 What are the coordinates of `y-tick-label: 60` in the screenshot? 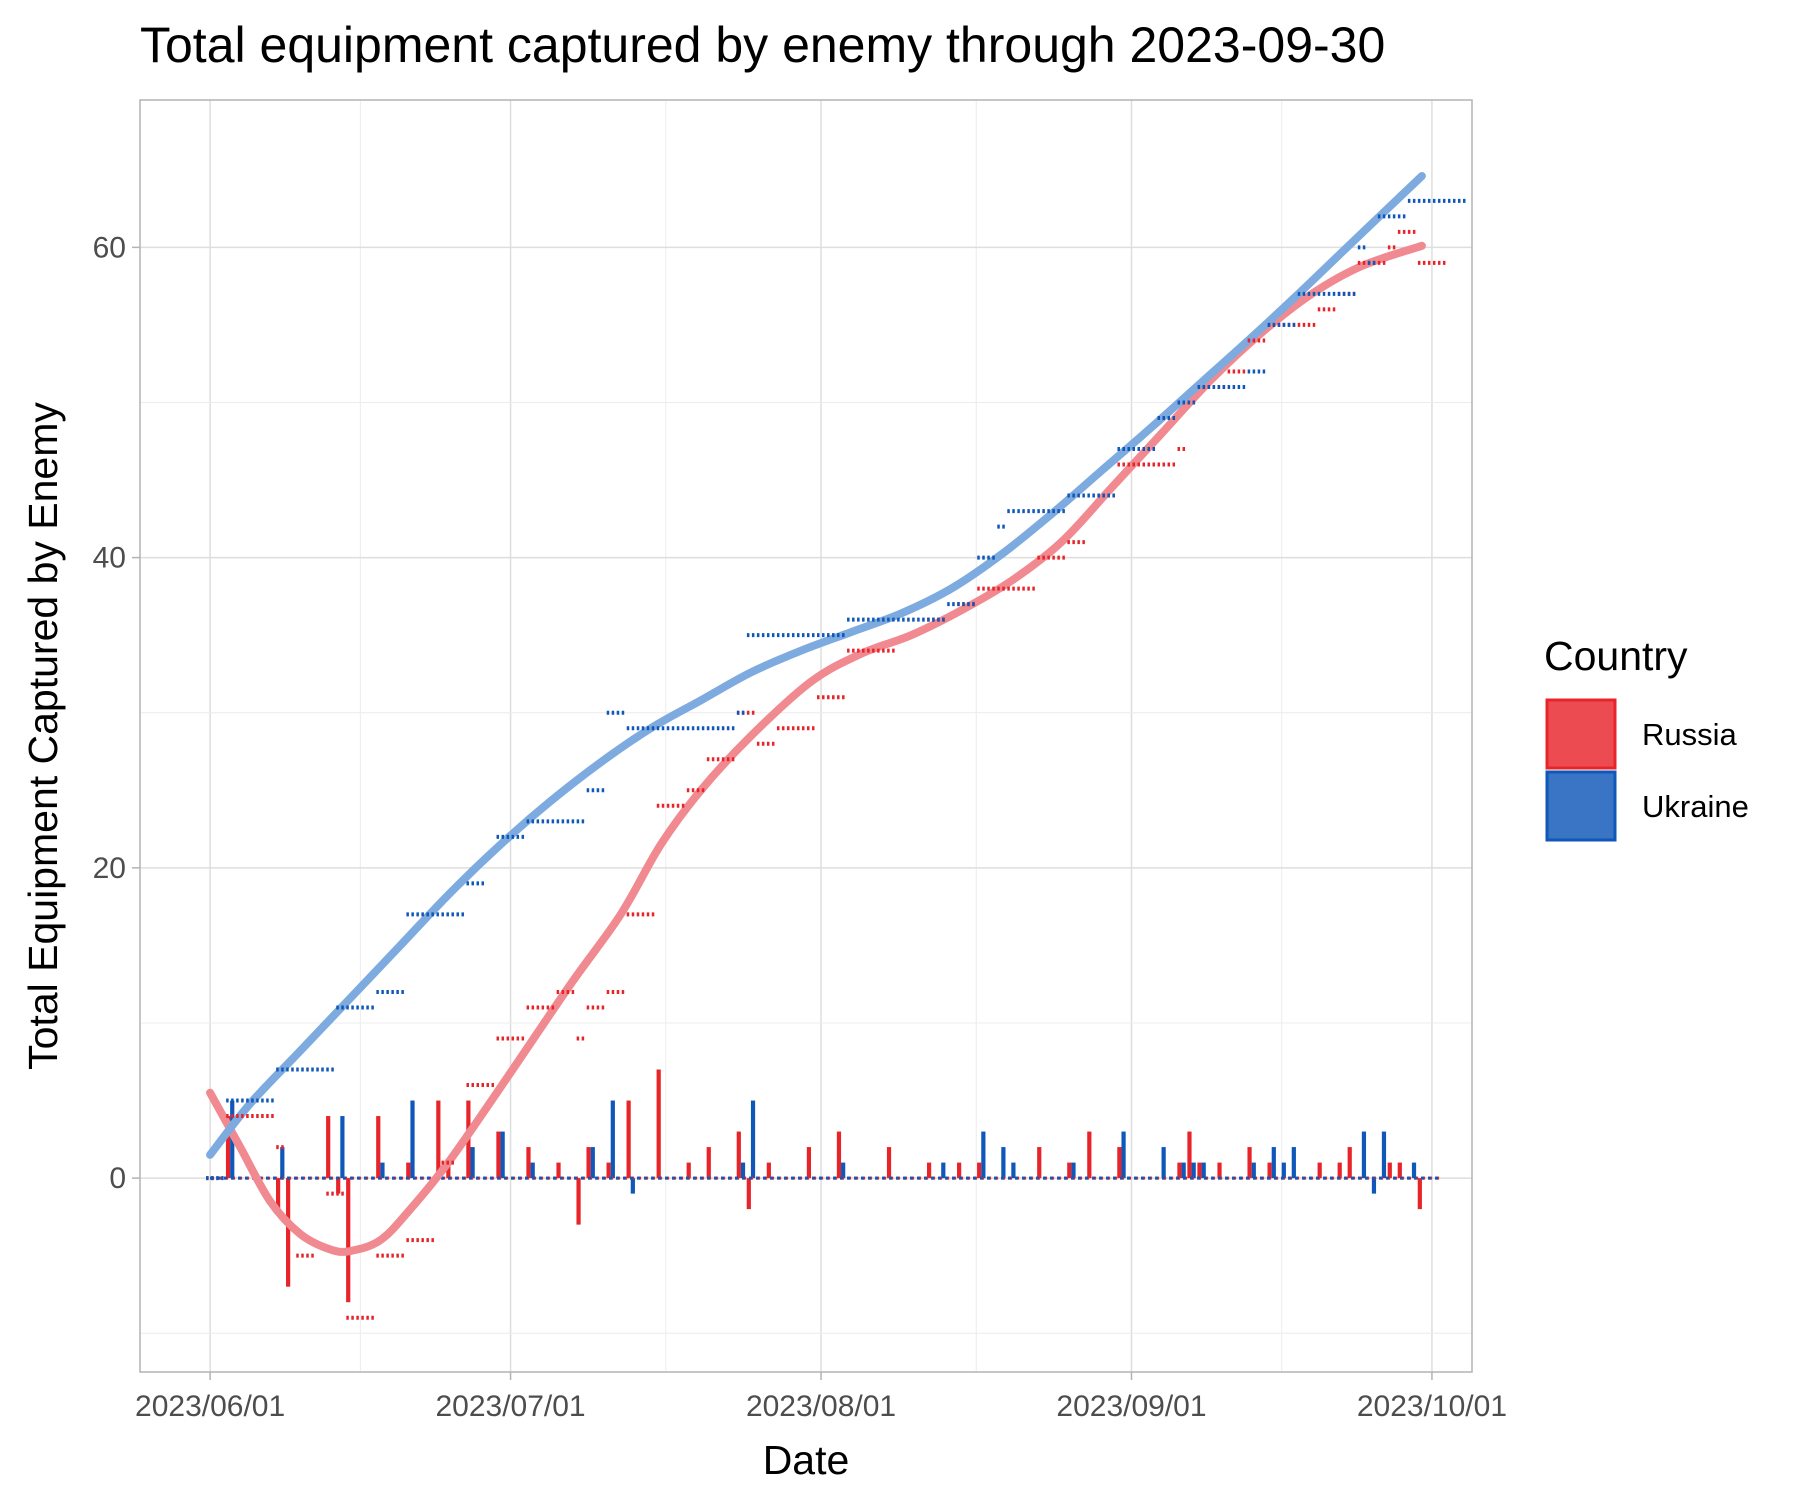 It's located at (109, 247).